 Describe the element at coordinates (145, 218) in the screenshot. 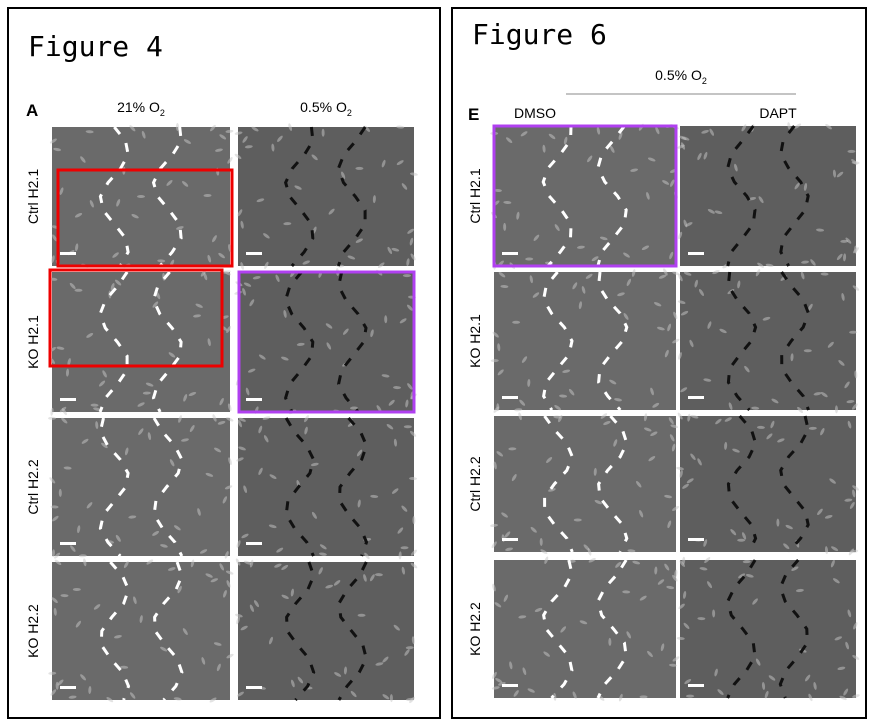

I see `highlight-box` at that location.